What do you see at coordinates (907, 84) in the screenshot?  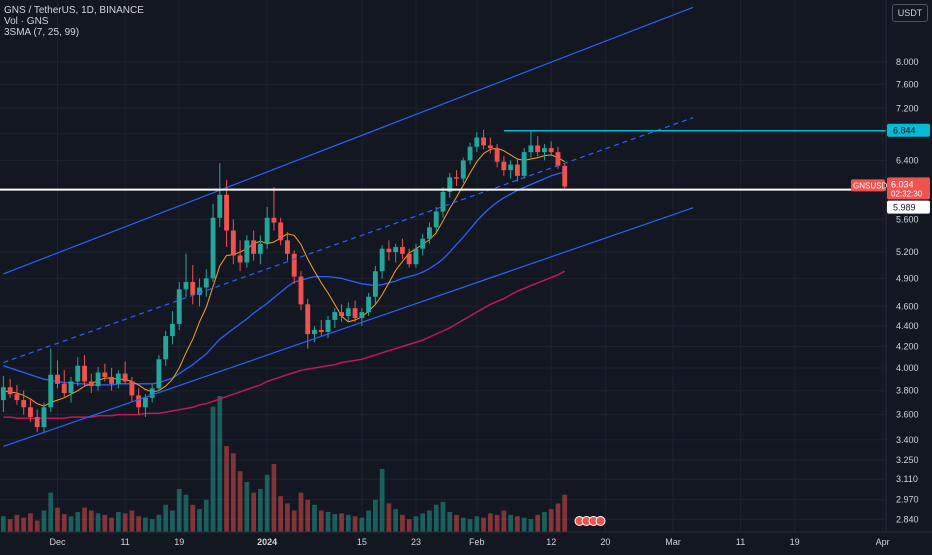 I see `price-tick: 7.600` at bounding box center [907, 84].